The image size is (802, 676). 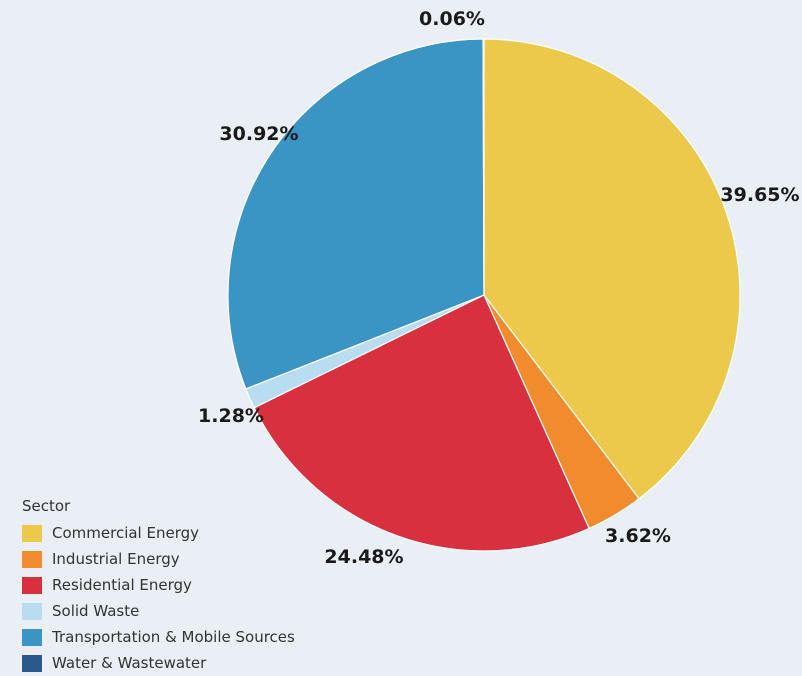 I want to click on slice-label: 30.92%, so click(x=258, y=134).